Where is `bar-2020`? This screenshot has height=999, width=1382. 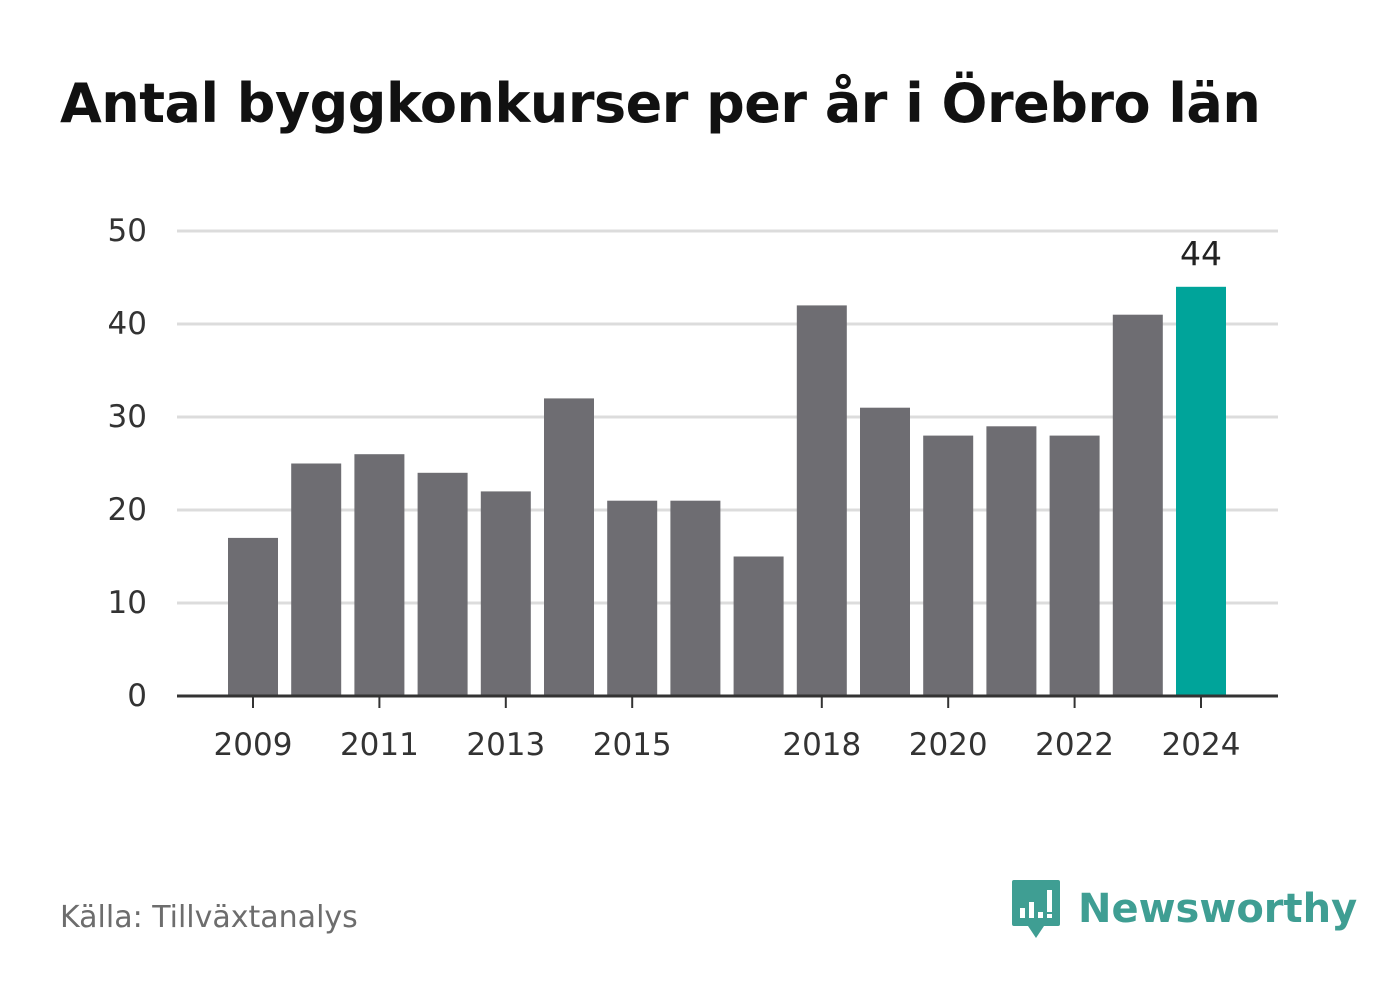
bar-2020 is located at coordinates (948, 565).